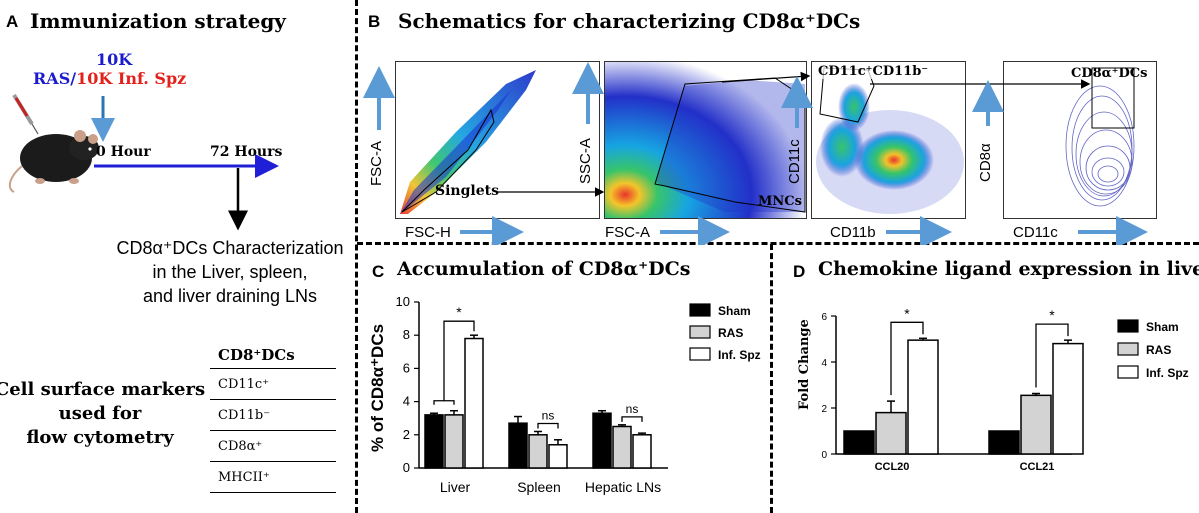  Describe the element at coordinates (1035, 232) in the screenshot. I see `plot4-xlabel: CD11c` at that location.